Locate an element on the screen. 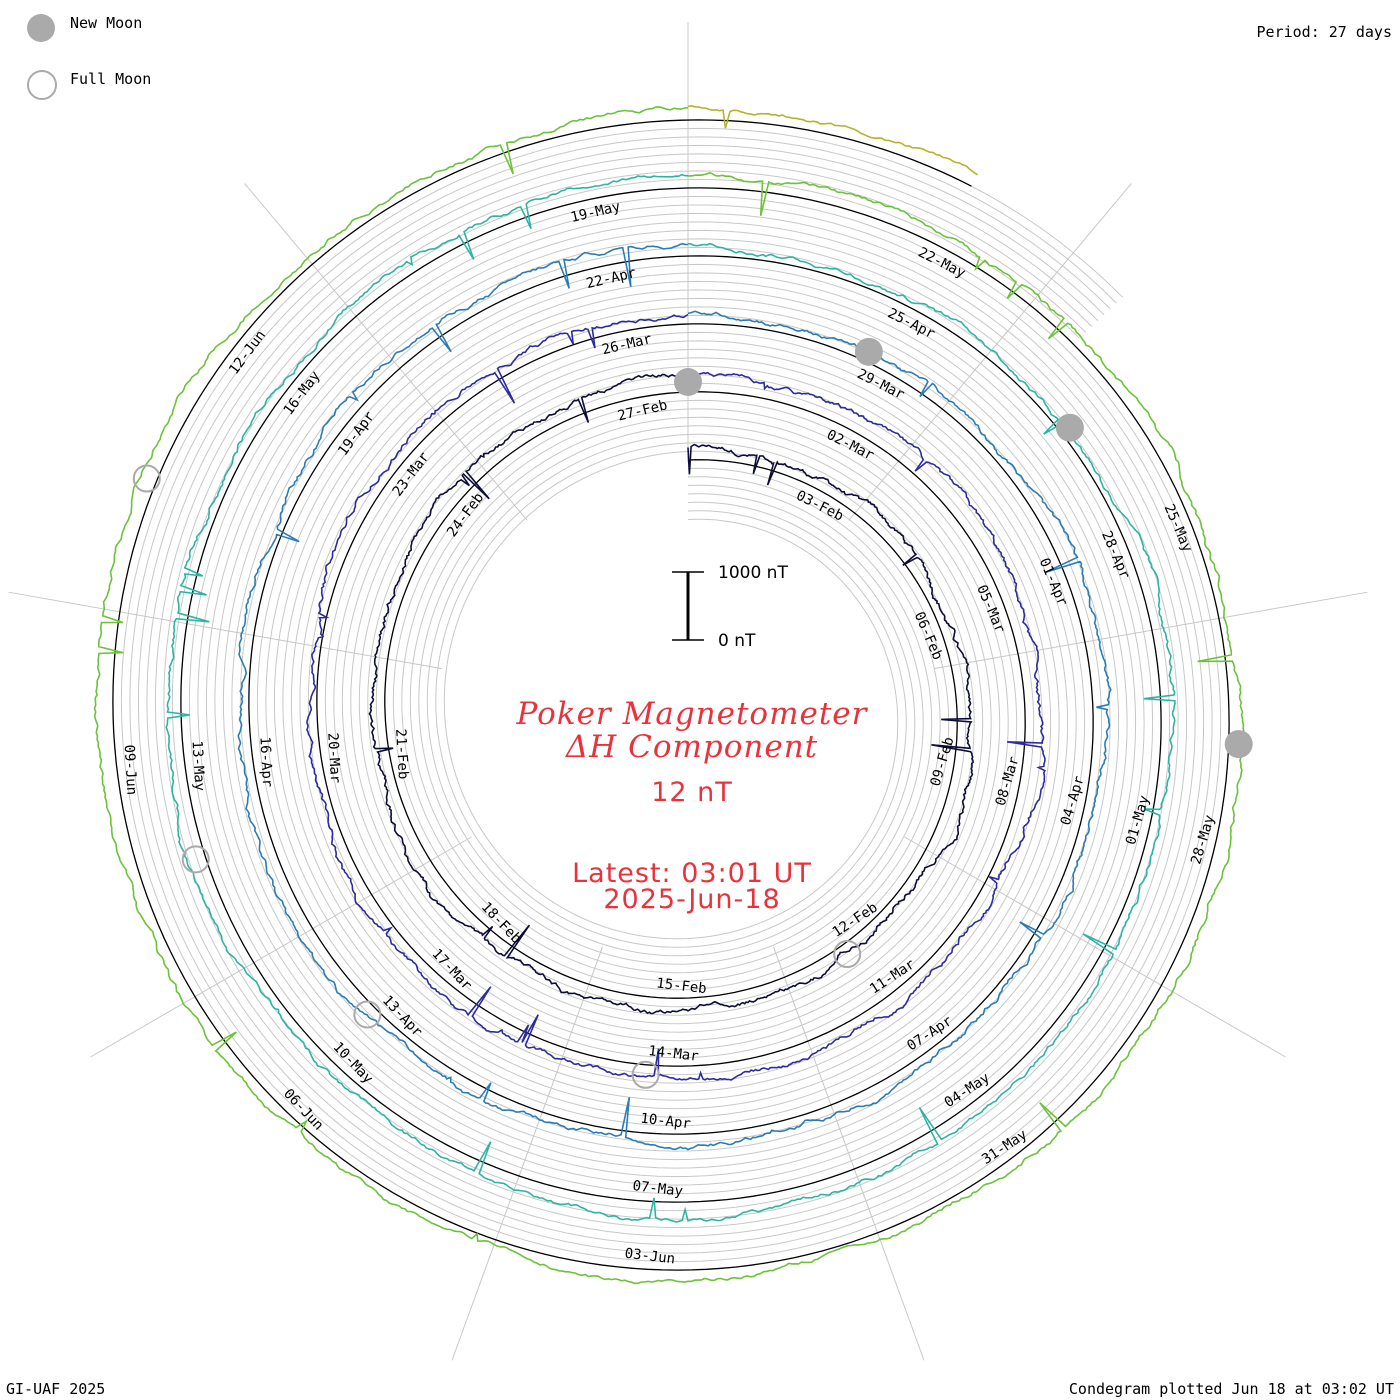 This screenshot has height=1400, width=1400. date-label: 20-Mar is located at coordinates (333, 757).